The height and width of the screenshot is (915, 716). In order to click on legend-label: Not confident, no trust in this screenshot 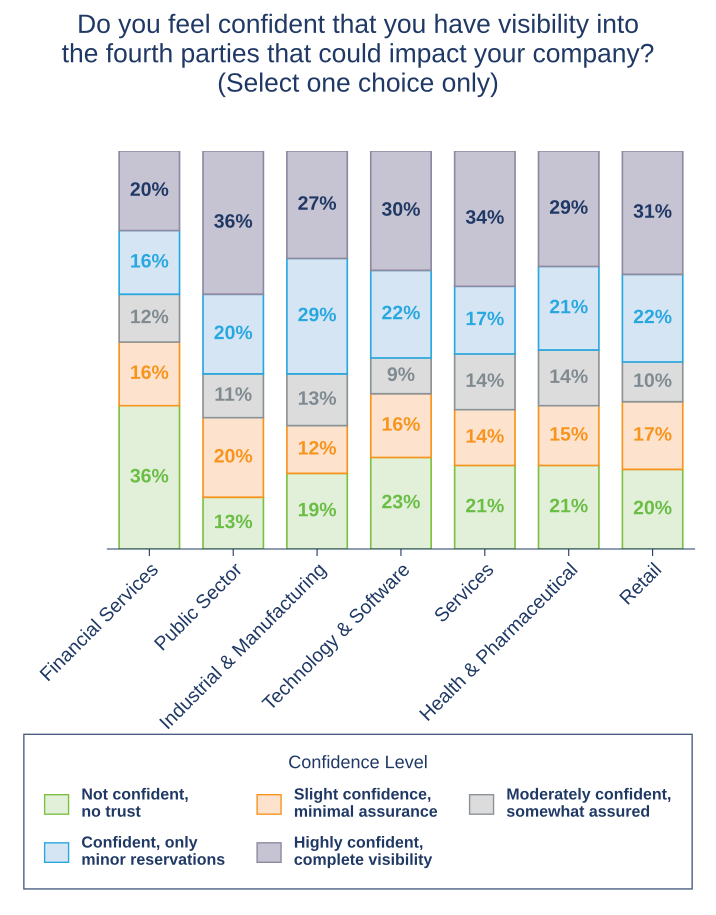, I will do `click(135, 802)`.